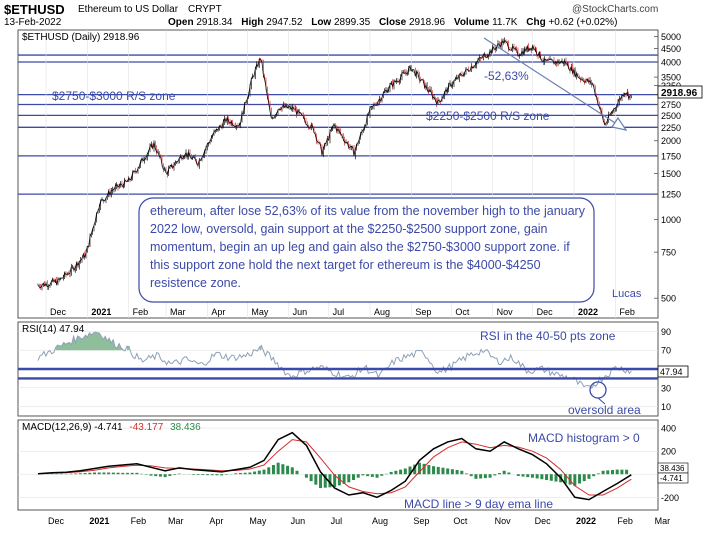 Image resolution: width=704 pixels, height=533 pixels. What do you see at coordinates (505, 312) in the screenshot?
I see `price-x-label: Nov` at bounding box center [505, 312].